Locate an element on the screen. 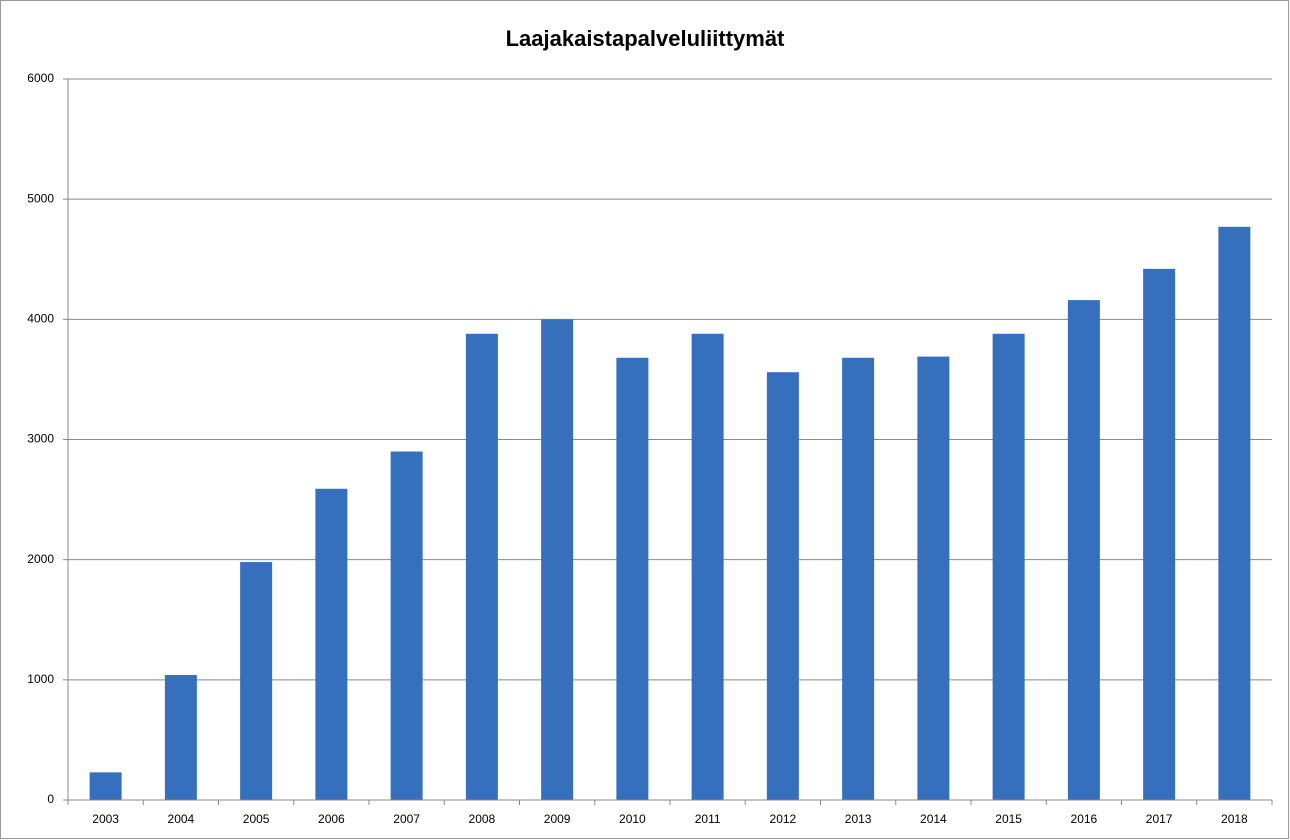 The height and width of the screenshot is (840, 1290). y-tick-label: 5000 is located at coordinates (40, 198).